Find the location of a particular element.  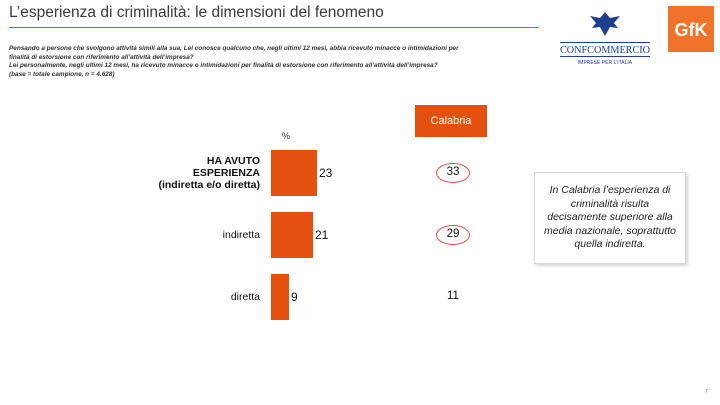

region-value-label: 33 is located at coordinates (453, 172).